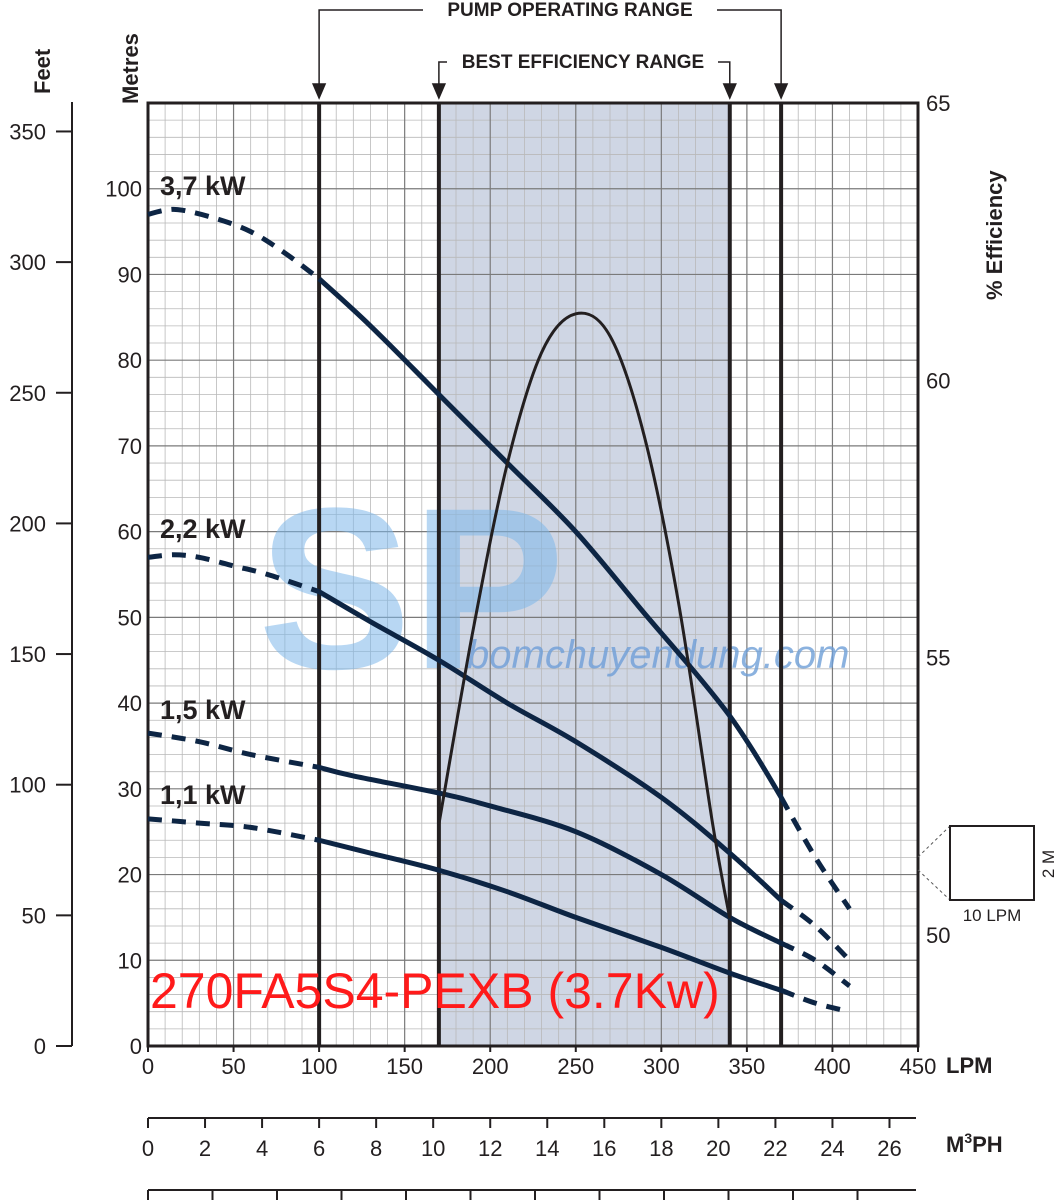 The height and width of the screenshot is (1200, 1063). Describe the element at coordinates (130, 274) in the screenshot. I see `metres-tick-label: 90` at that location.